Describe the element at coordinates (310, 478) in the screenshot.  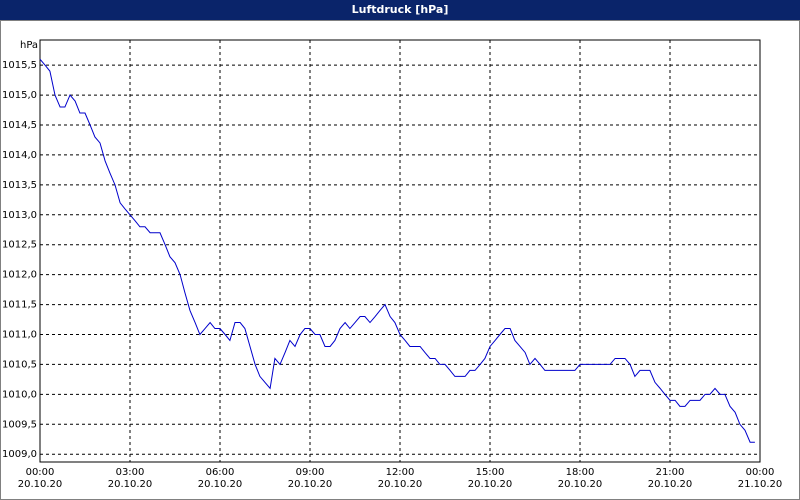
I see `x-tick-label: 09:00 20.10.20` at that location.